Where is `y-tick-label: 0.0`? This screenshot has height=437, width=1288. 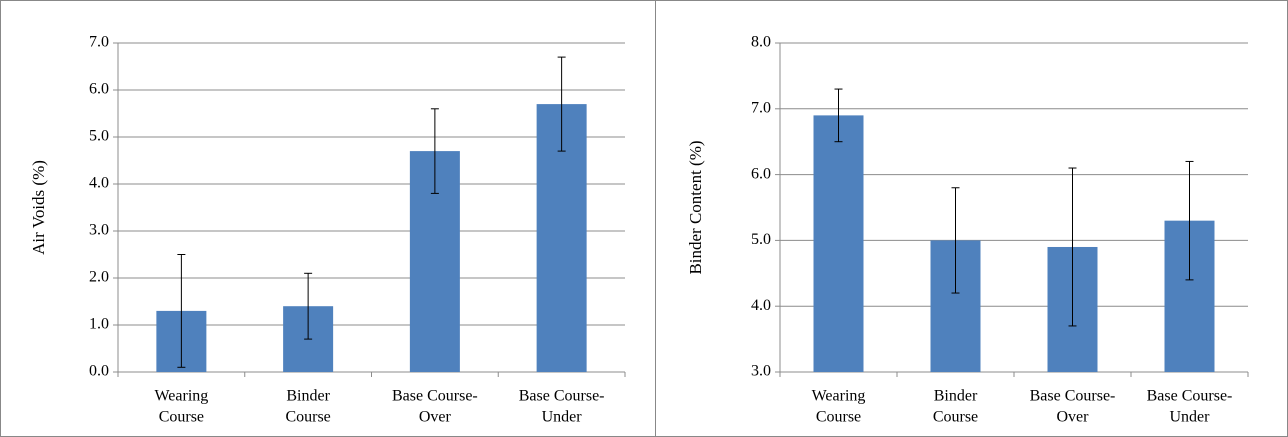
y-tick-label: 0.0 is located at coordinates (99, 371).